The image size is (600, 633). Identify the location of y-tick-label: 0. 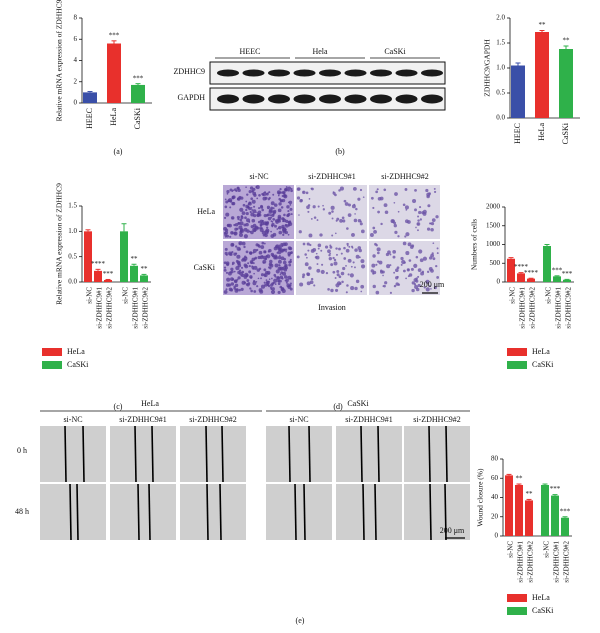
(499, 282).